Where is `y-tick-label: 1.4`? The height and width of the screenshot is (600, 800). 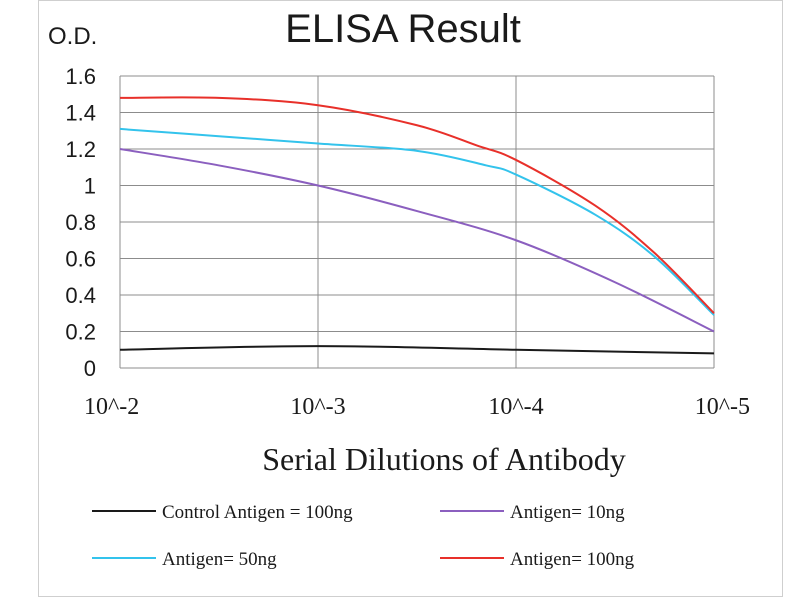
y-tick-label: 1.4 is located at coordinates (80, 113).